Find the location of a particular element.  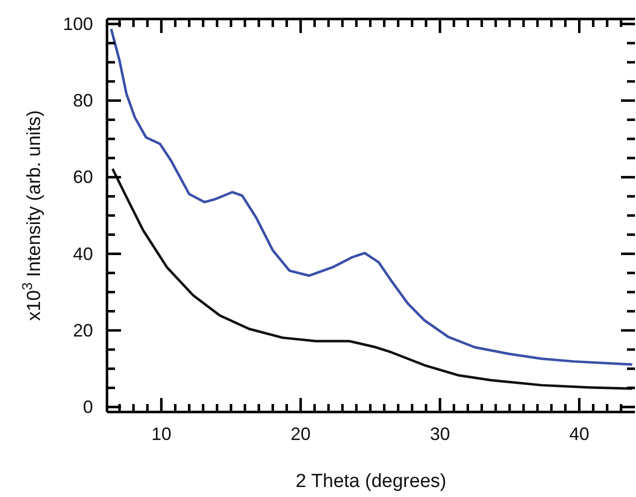

x-tick-label: 40 is located at coordinates (579, 434).